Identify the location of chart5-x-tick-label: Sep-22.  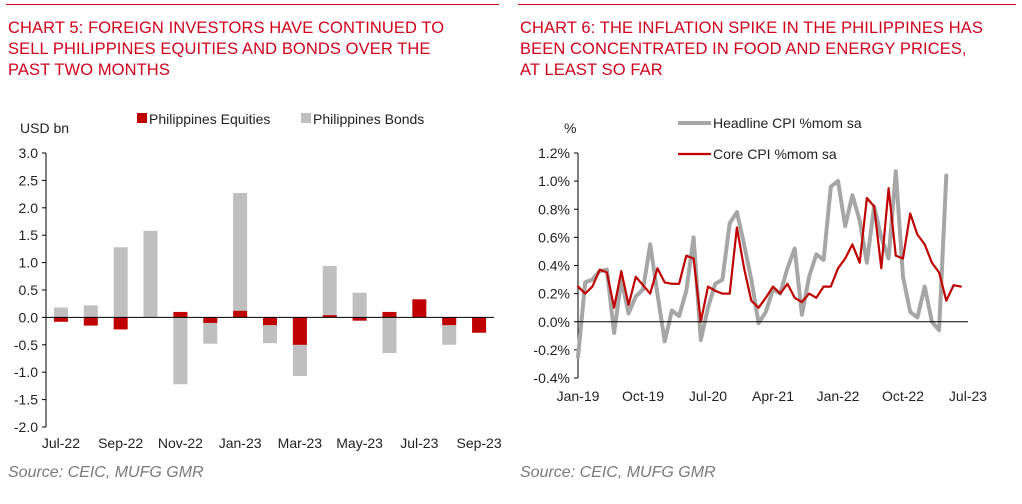
(120, 443).